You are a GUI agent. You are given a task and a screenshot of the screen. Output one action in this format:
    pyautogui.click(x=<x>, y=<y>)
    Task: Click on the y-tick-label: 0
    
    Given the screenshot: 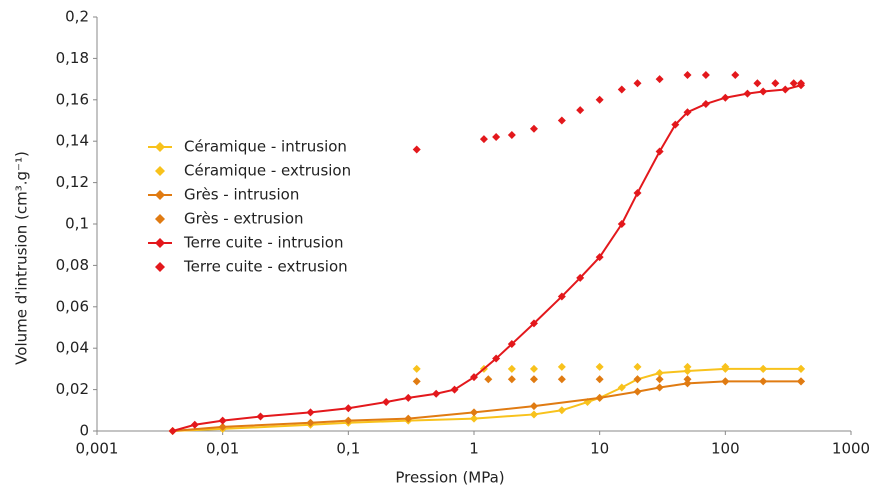 What is the action you would take?
    pyautogui.click(x=84, y=431)
    